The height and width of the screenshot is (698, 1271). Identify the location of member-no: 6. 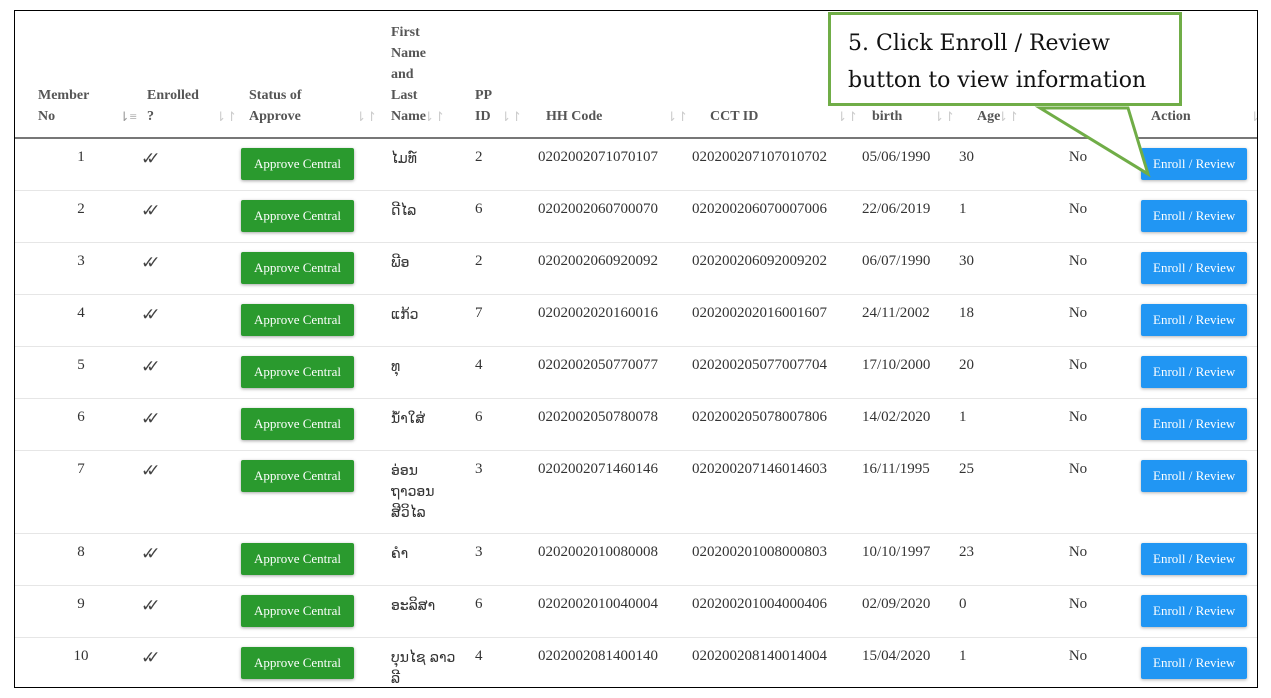
(78, 424).